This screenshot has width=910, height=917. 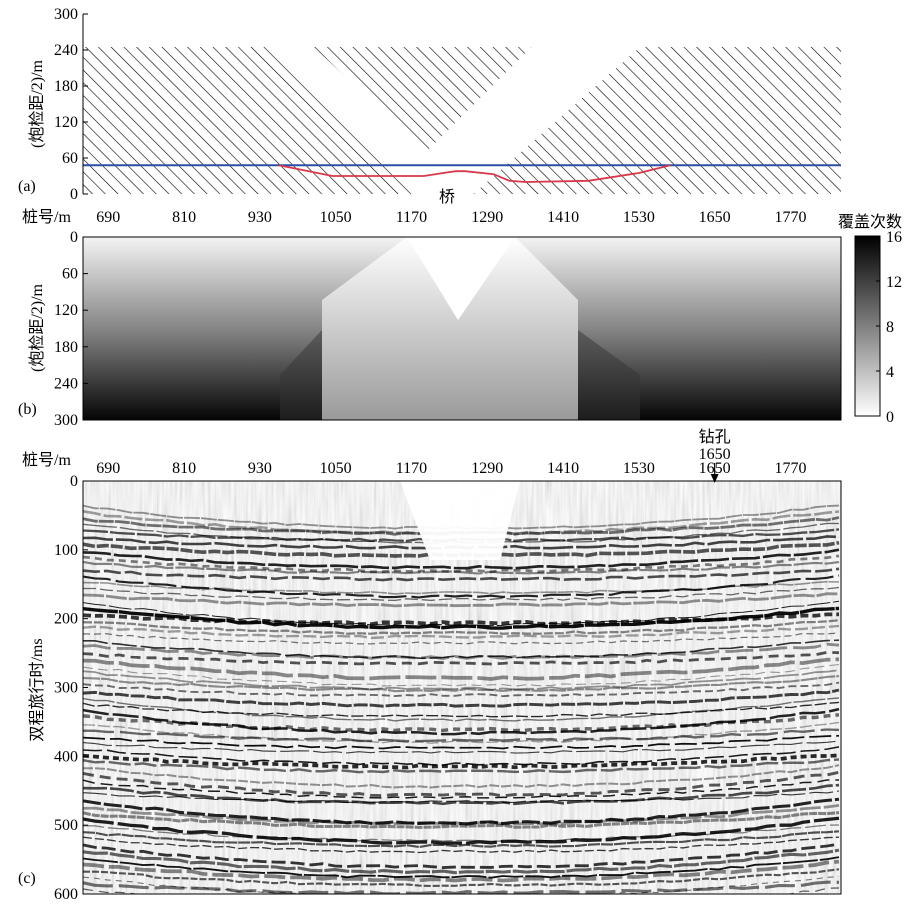 What do you see at coordinates (451, 468) in the screenshot?
I see `x-ticks-c: 690 810 930 1050 1170 1290 1410 1530 1650 1770` at bounding box center [451, 468].